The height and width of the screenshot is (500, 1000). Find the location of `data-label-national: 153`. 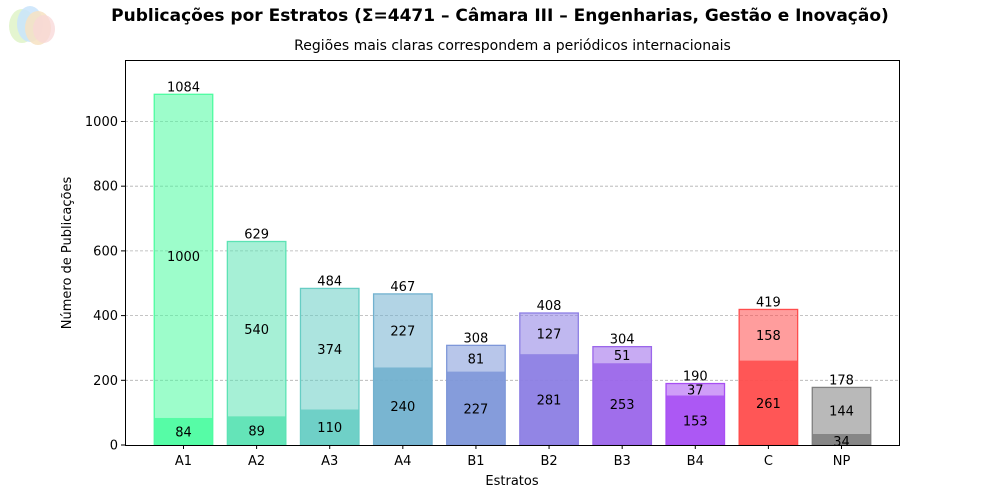

data-label-national: 153 is located at coordinates (695, 421).